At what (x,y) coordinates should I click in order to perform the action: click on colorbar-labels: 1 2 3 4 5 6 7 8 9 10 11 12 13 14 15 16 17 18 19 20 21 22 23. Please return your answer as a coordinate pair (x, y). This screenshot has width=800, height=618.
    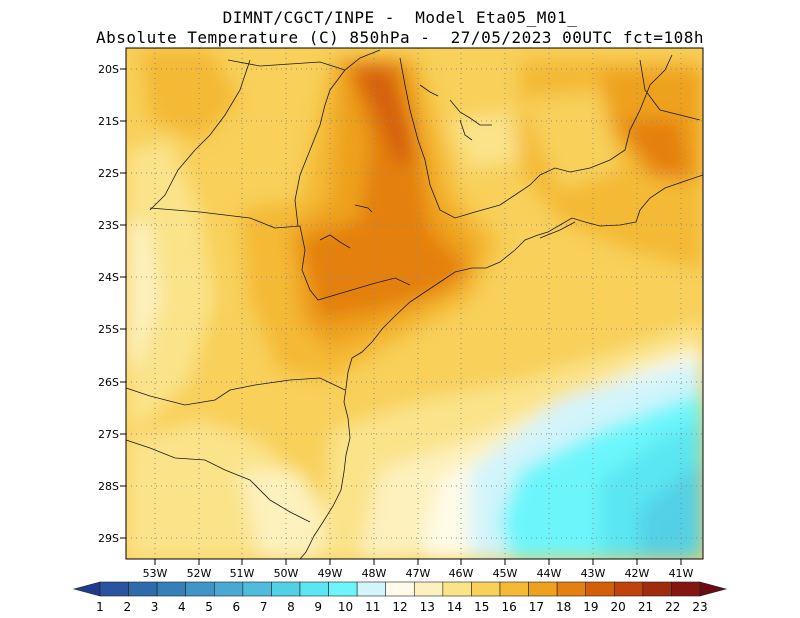
    Looking at the image, I should click on (401, 607).